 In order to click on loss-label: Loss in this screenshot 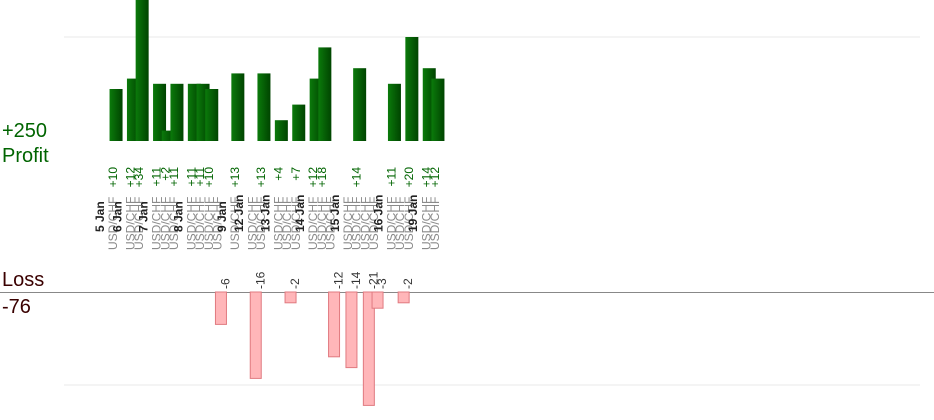, I will do `click(23, 280)`.